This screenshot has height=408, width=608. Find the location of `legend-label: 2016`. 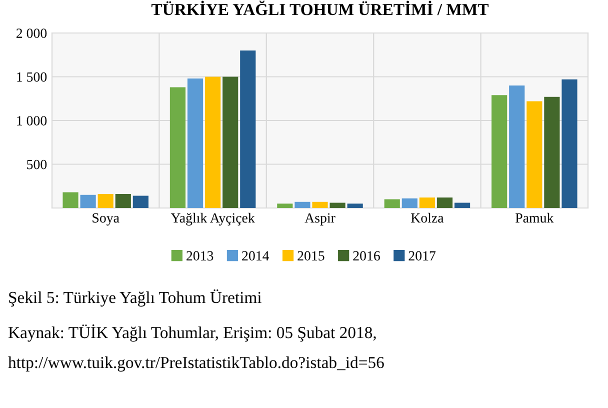

legend-label: 2016 is located at coordinates (366, 256).